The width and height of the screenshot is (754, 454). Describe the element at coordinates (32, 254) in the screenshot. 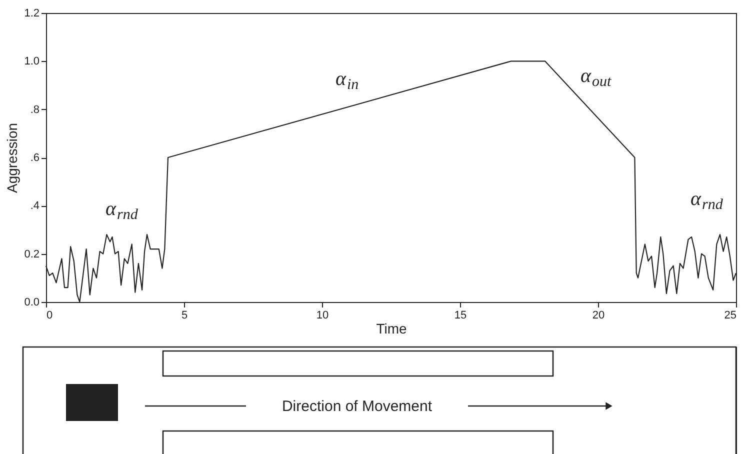

I see `y-tick-label: 0.2` at that location.